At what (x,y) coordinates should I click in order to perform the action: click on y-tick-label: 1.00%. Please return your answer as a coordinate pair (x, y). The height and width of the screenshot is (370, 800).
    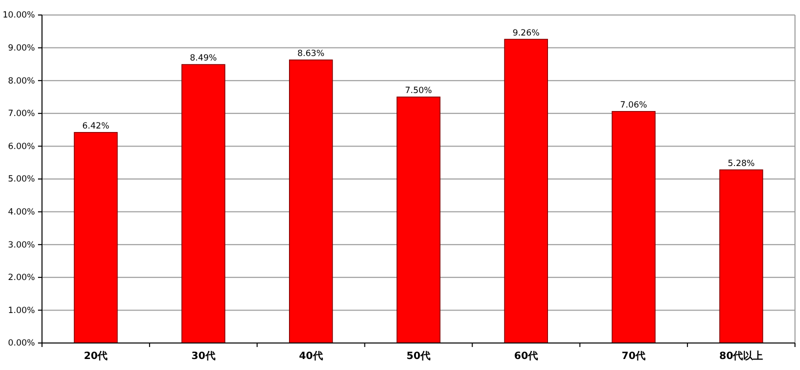
    Looking at the image, I should click on (21, 311).